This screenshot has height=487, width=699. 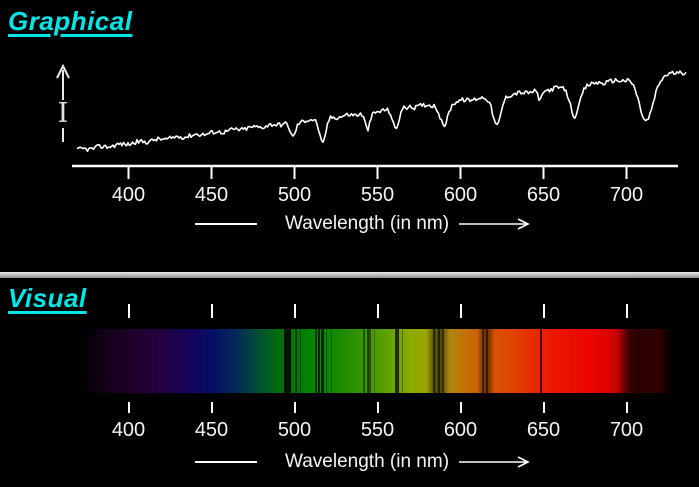 I want to click on y-axis-label: I, so click(x=63, y=113).